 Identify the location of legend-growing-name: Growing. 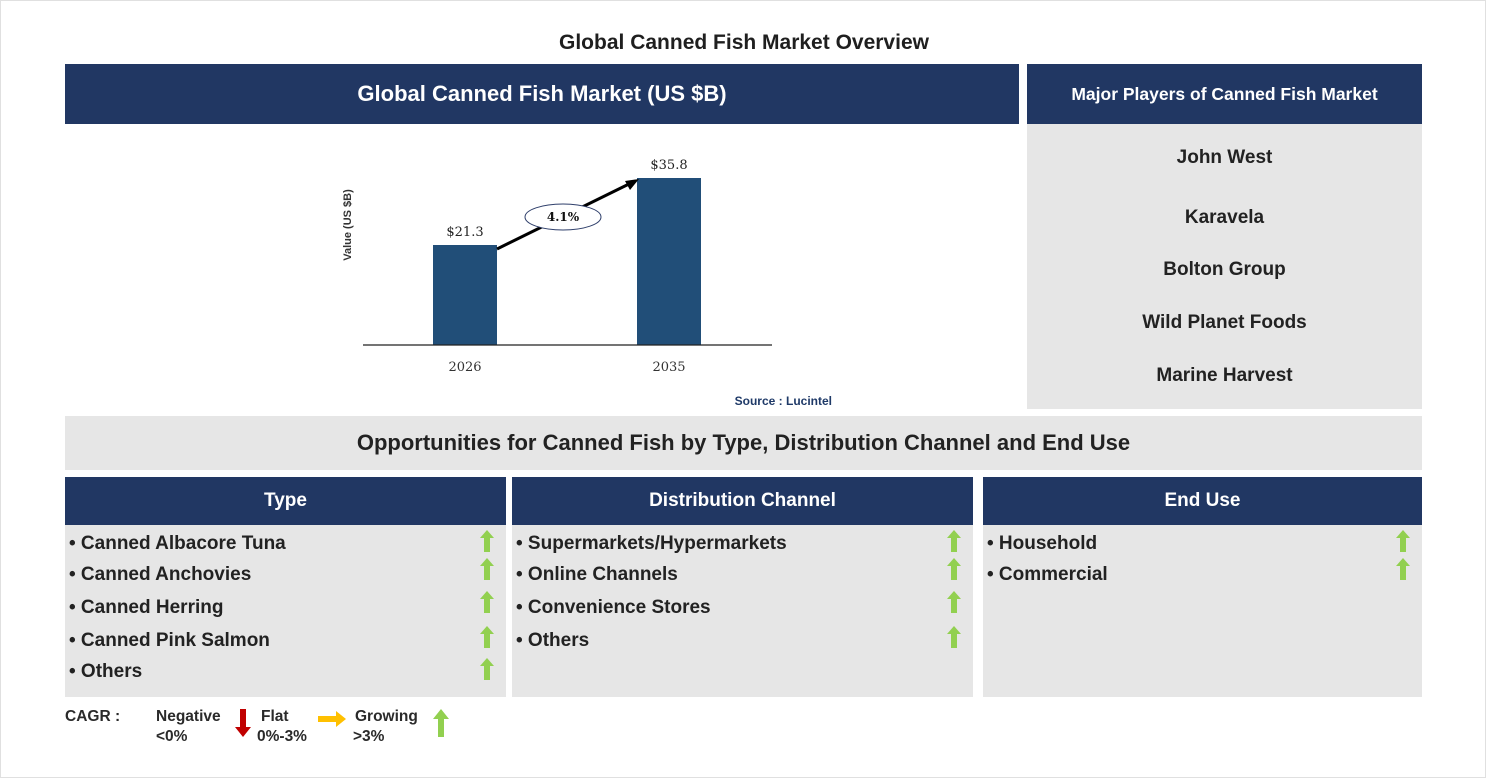
(386, 716).